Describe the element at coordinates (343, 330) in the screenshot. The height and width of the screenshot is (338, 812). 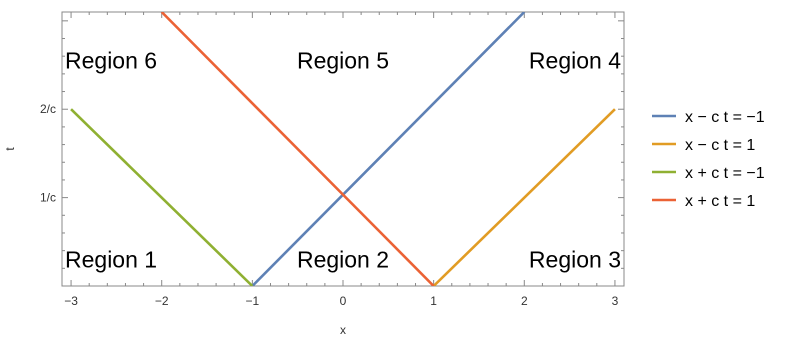
I see `x-axis-label: x` at that location.